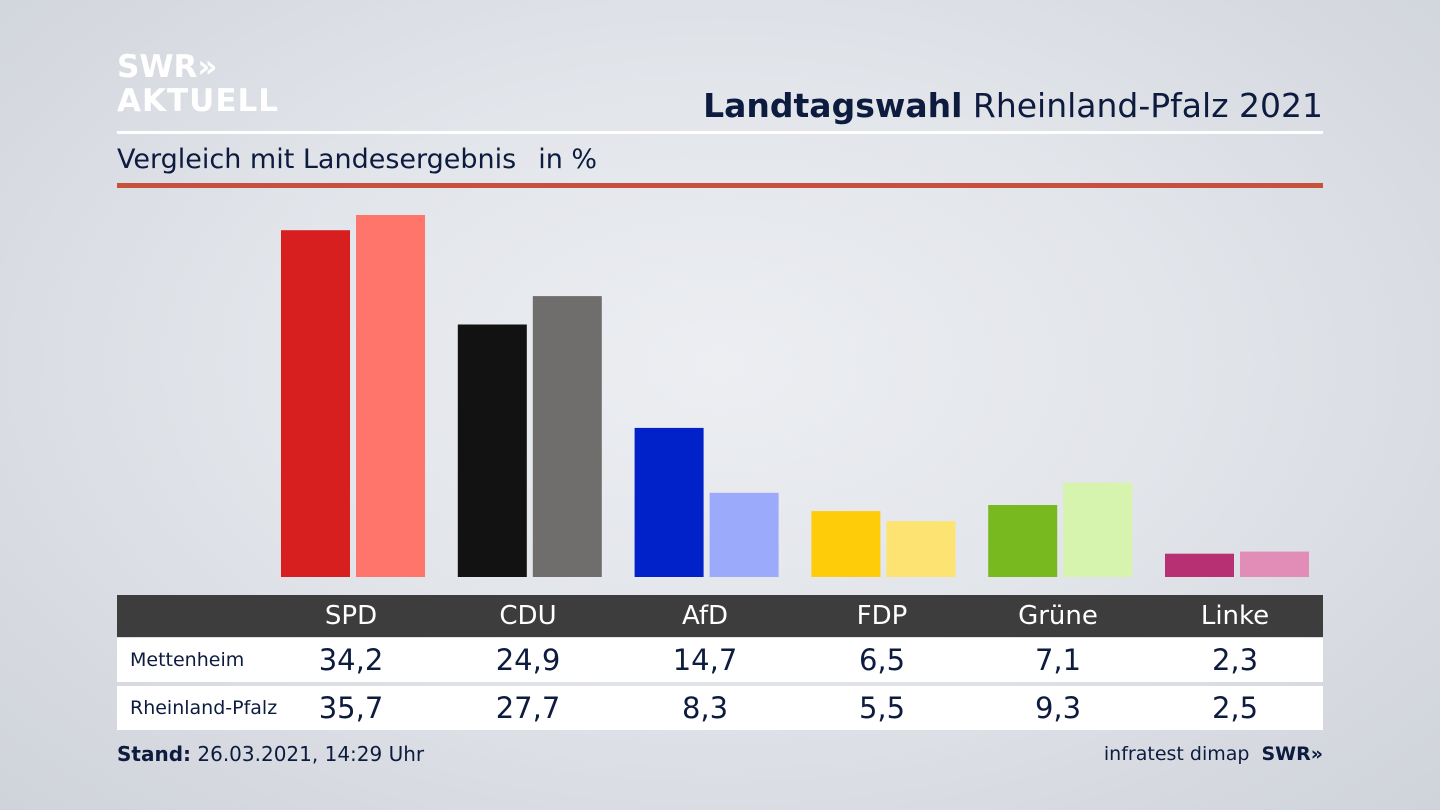  What do you see at coordinates (669, 502) in the screenshot?
I see `bar-afd-mettenheim` at bounding box center [669, 502].